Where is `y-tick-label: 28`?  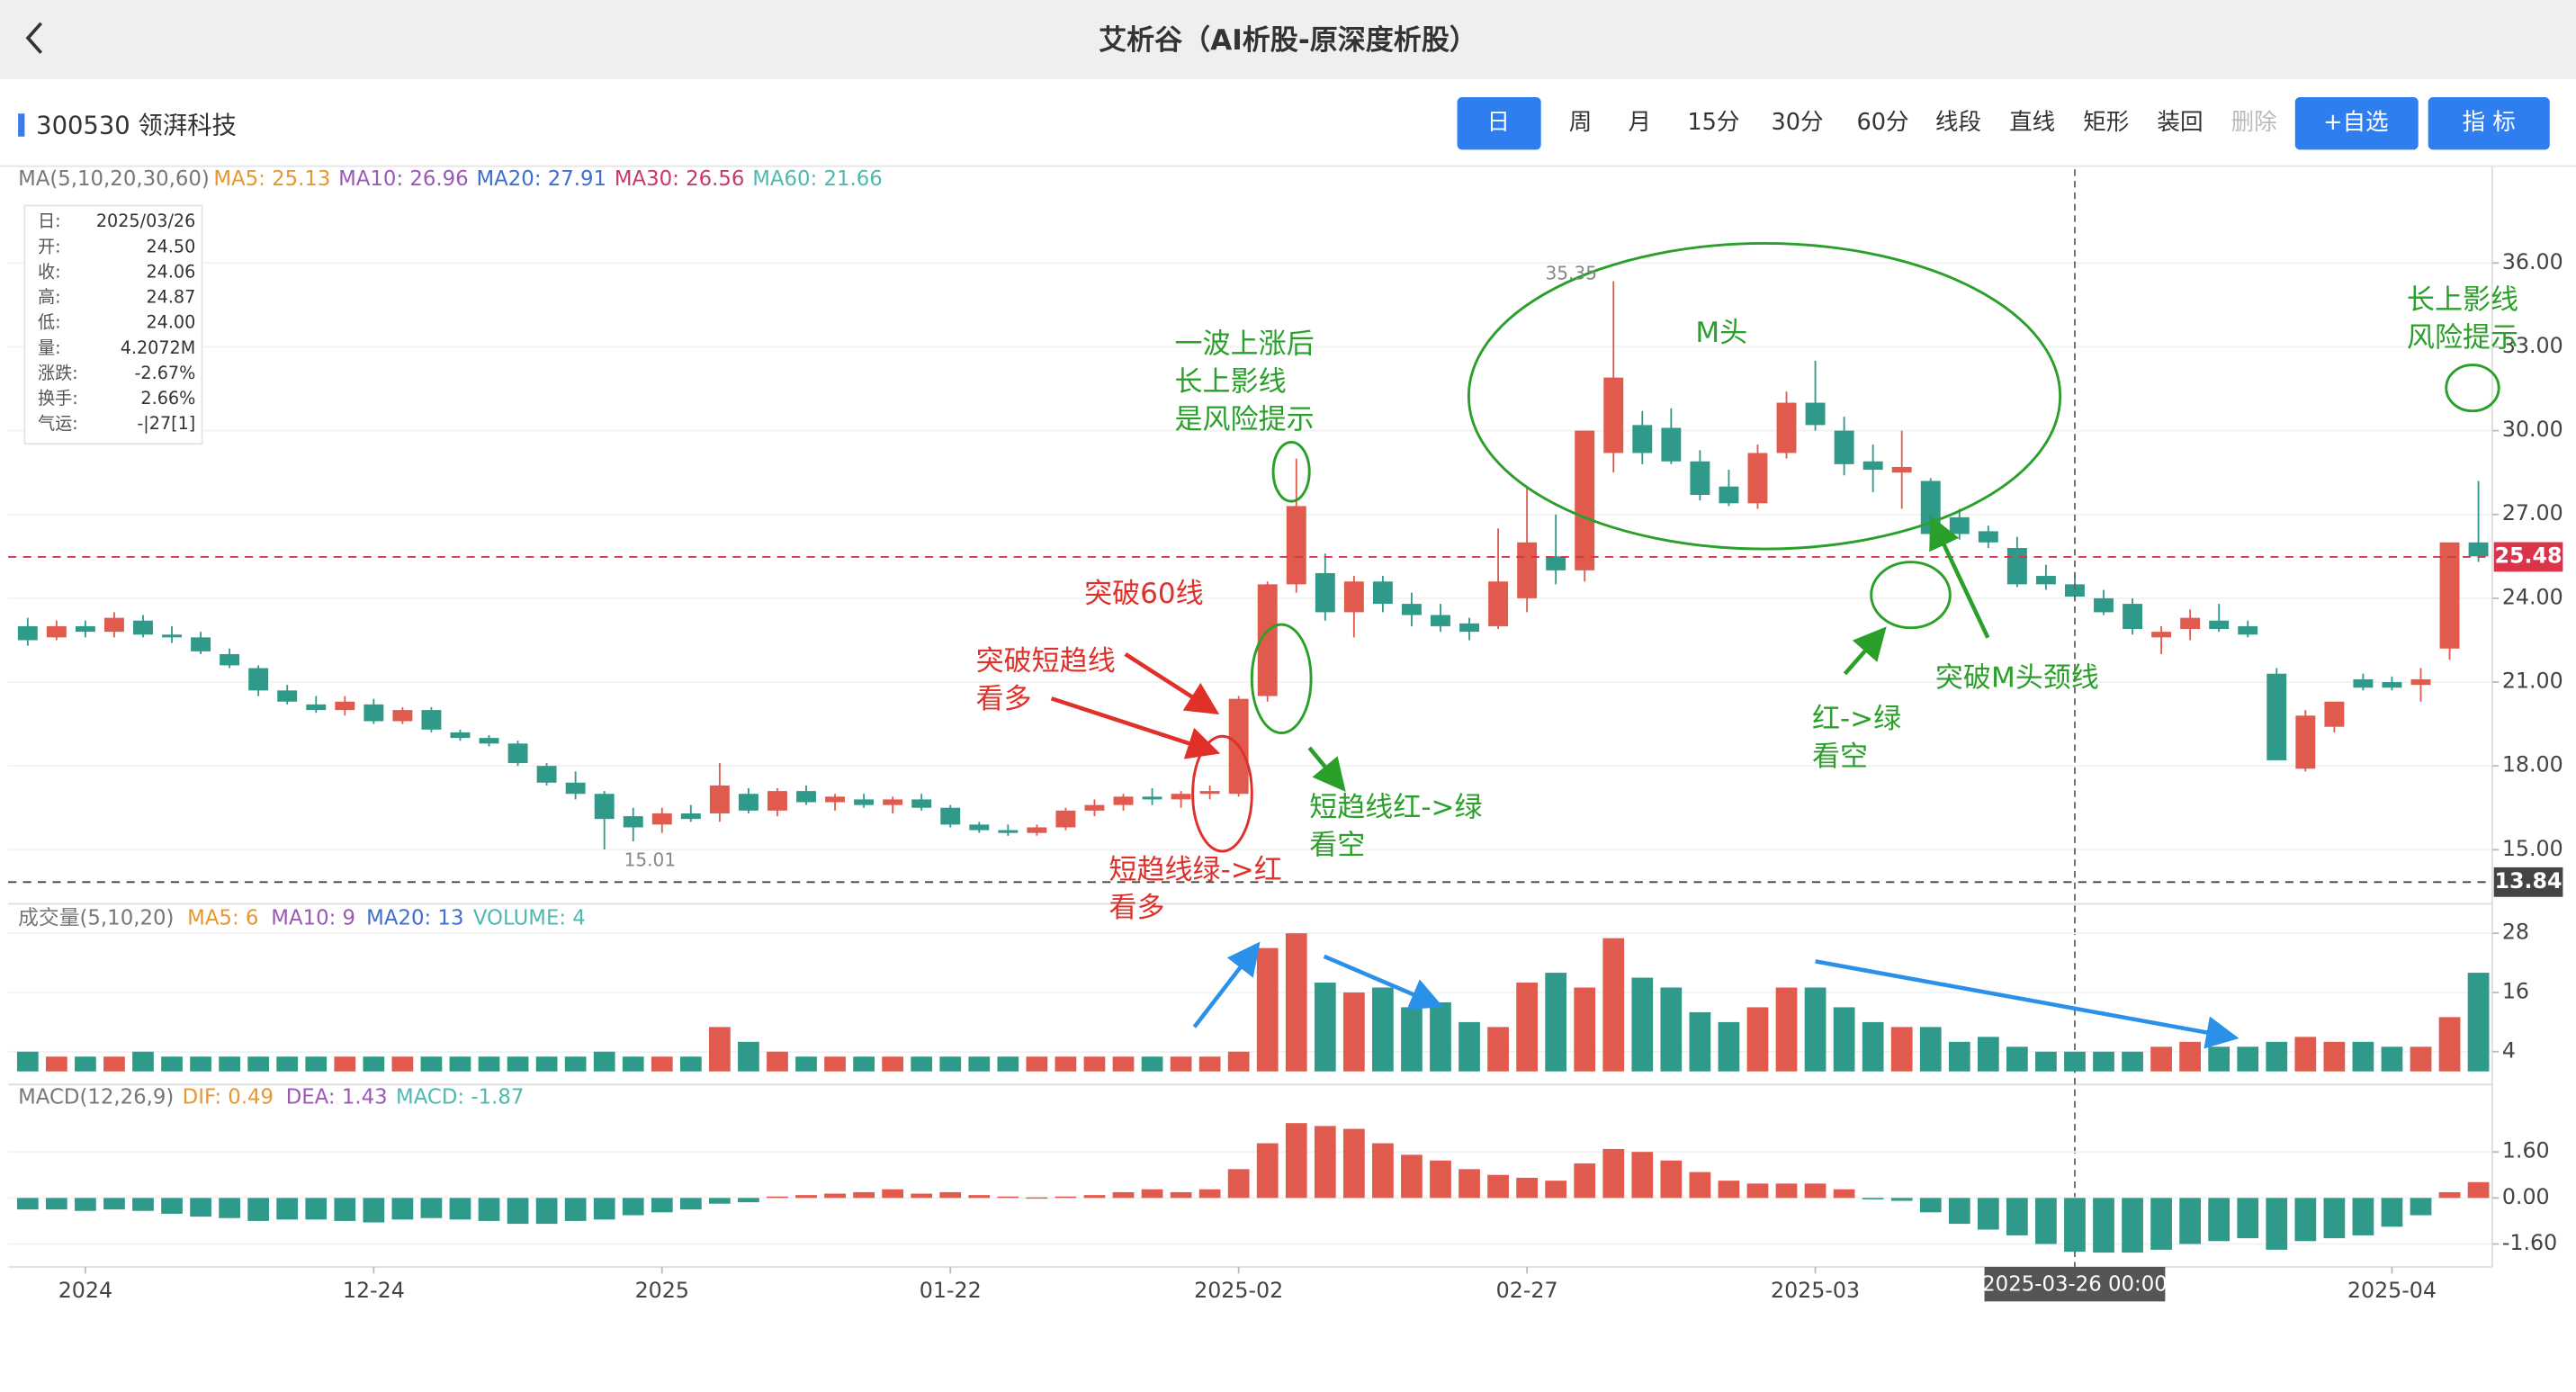 y-tick-label: 28 is located at coordinates (2516, 932).